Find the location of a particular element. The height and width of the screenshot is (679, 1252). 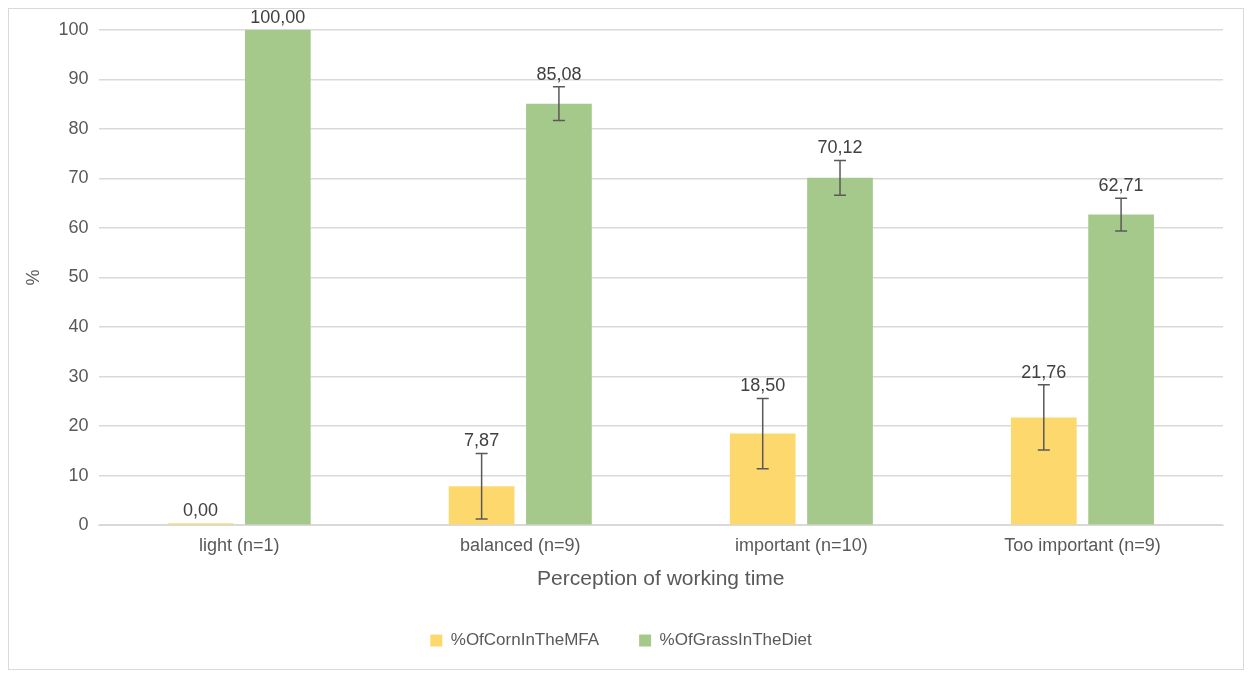

y-tick-label: 70 is located at coordinates (78, 177).